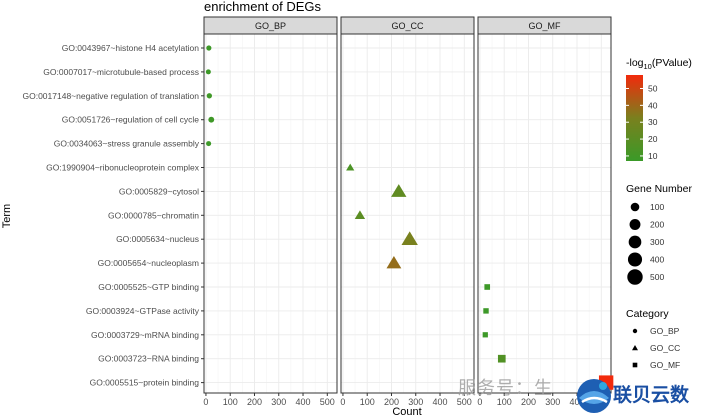 The image size is (704, 419). Describe the element at coordinates (157, 239) in the screenshot. I see `y-tick-label: GO:0005634~nucleus` at that location.